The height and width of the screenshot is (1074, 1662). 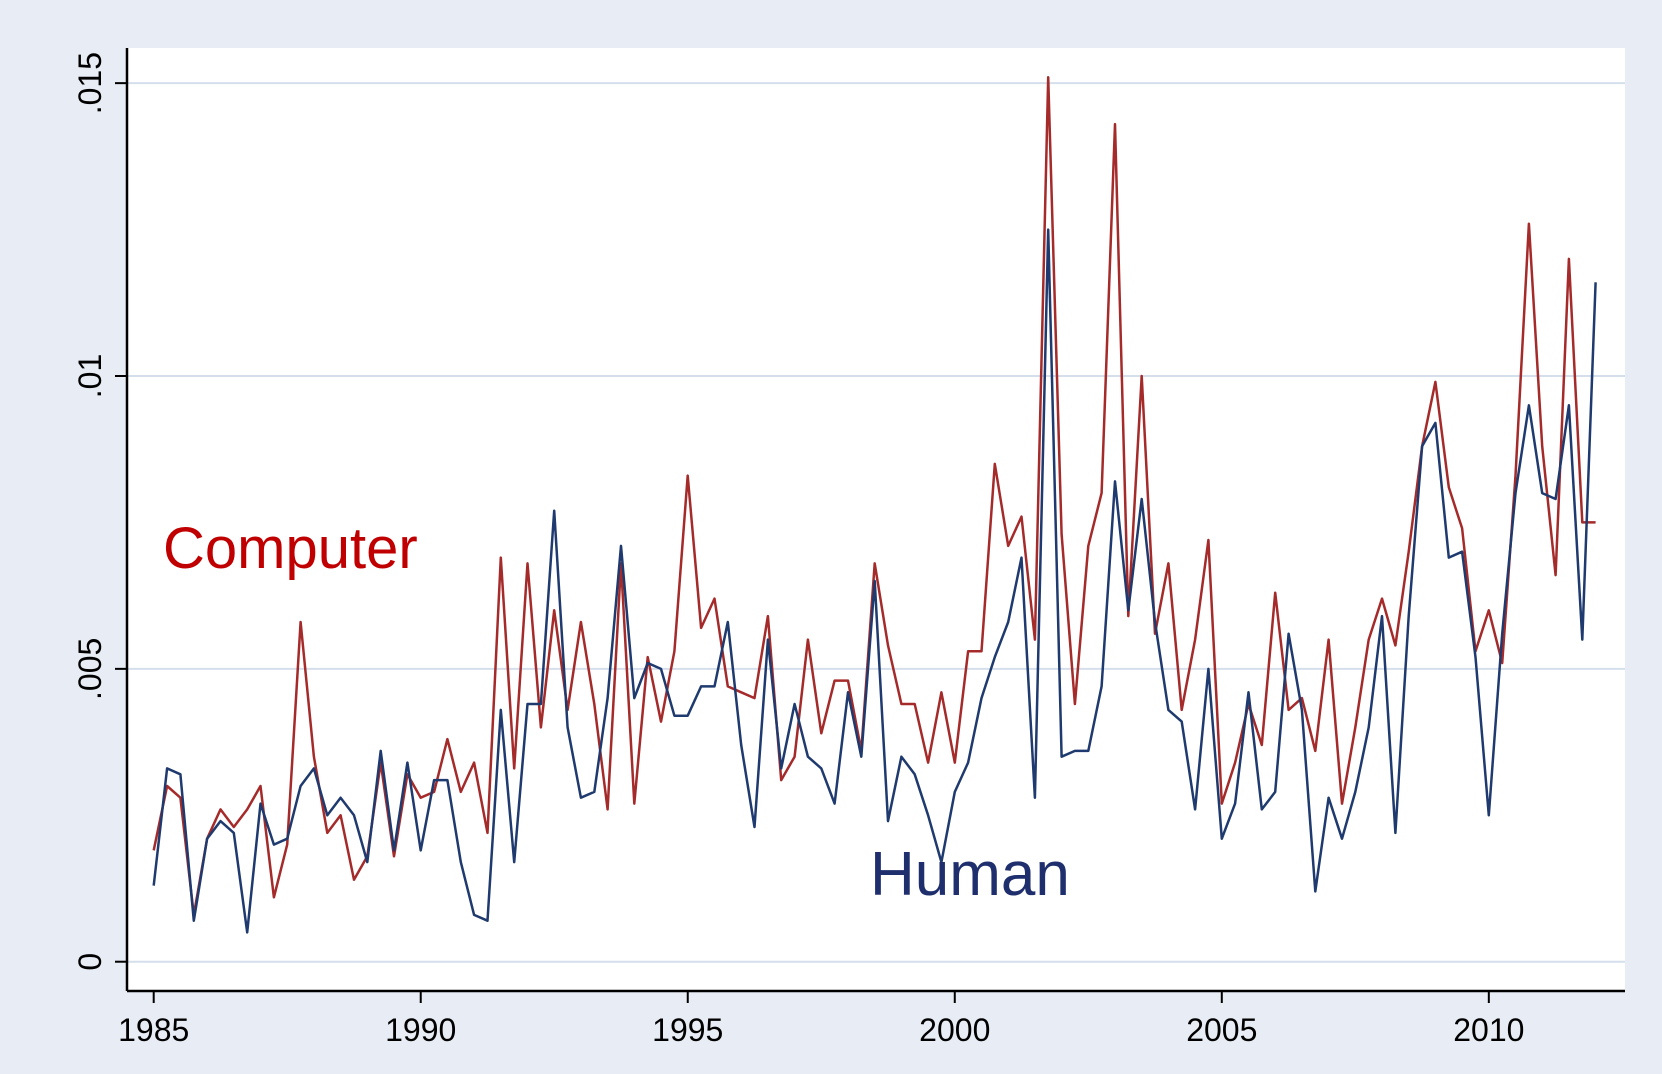 I want to click on x-tick-label: 1995, so click(x=687, y=1030).